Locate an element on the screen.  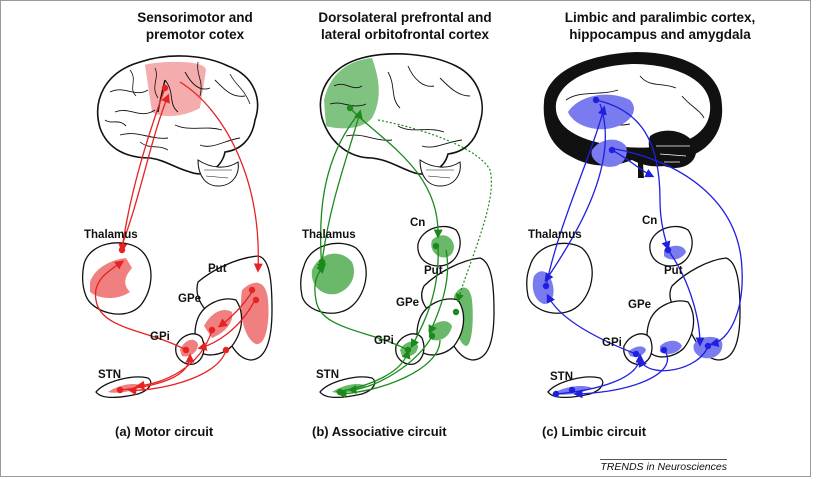
panel-b-dotted-pathway is located at coordinates (434, 211).